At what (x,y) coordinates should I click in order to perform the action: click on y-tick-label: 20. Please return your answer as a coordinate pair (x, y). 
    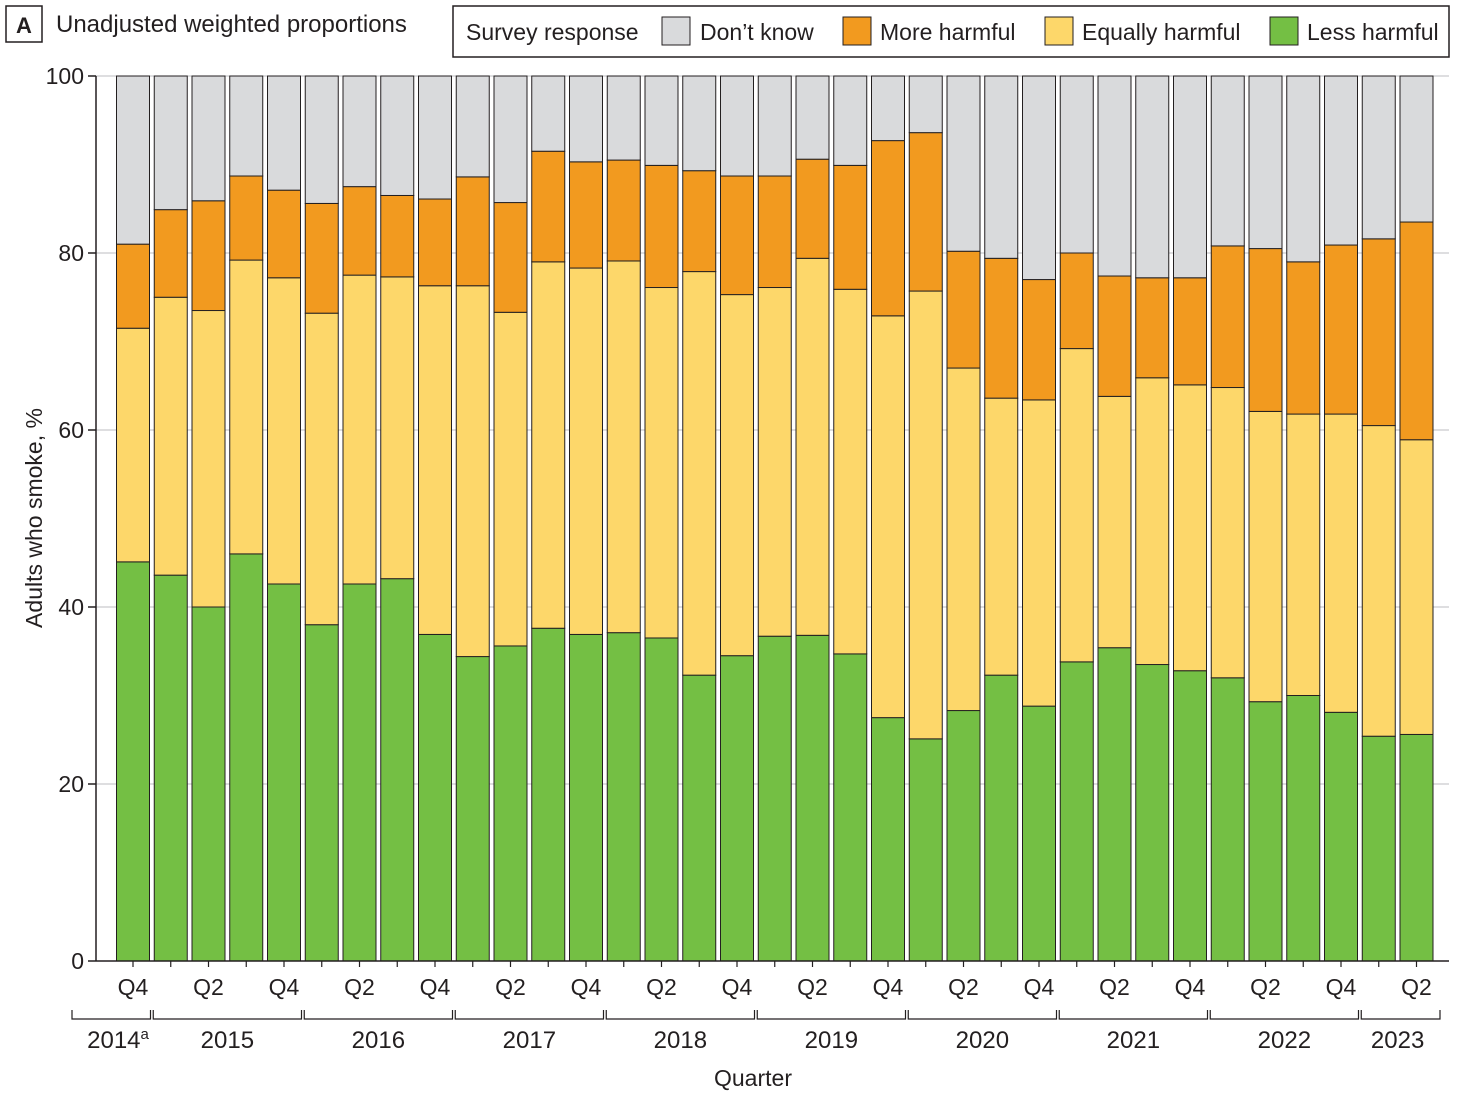
    Looking at the image, I should click on (71, 784).